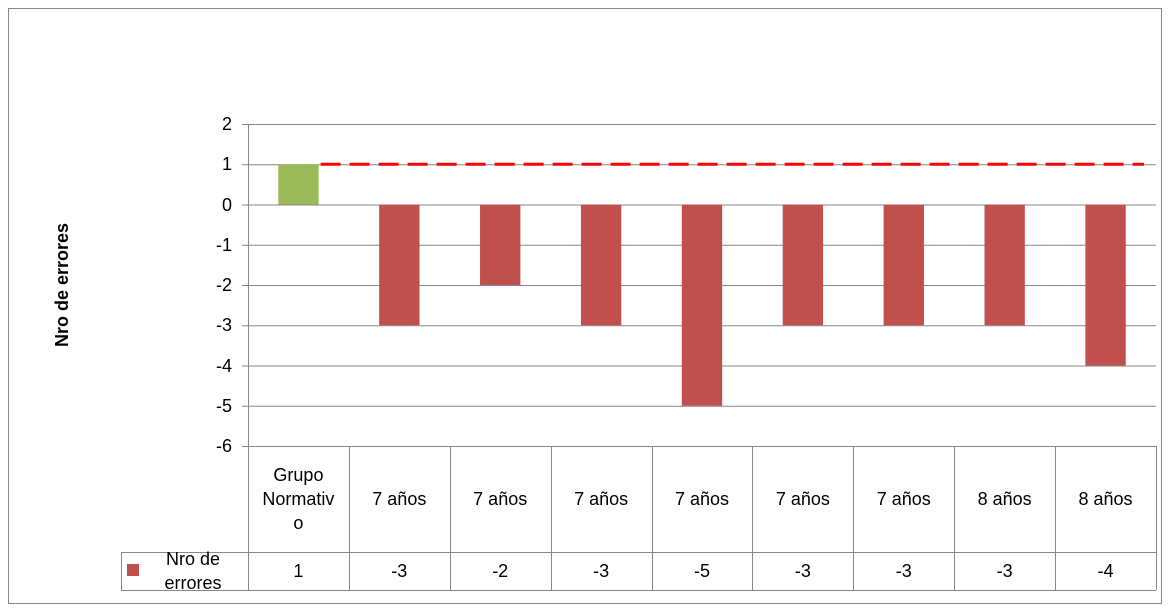  I want to click on x-tick-label: Grupo Normativo, so click(298, 499).